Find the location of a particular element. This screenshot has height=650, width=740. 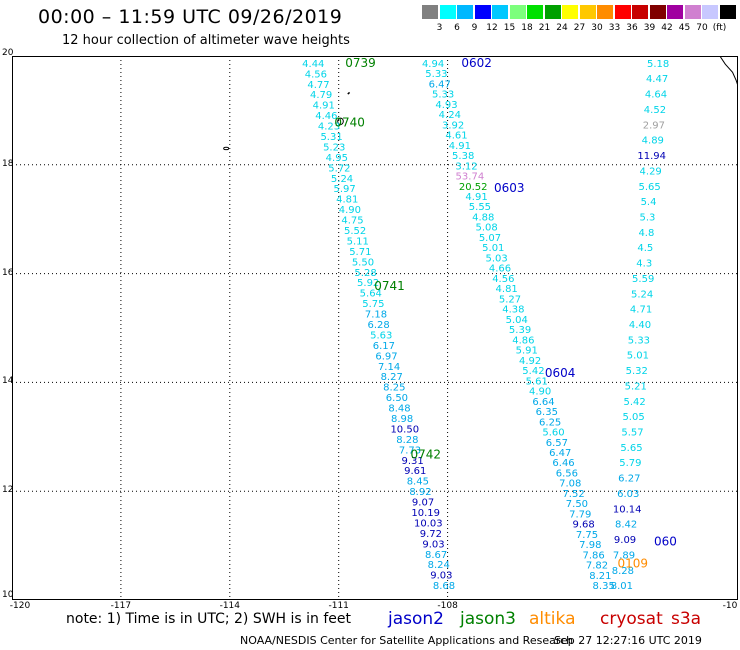

latitude-tick-label: 10 is located at coordinates (8, 595).